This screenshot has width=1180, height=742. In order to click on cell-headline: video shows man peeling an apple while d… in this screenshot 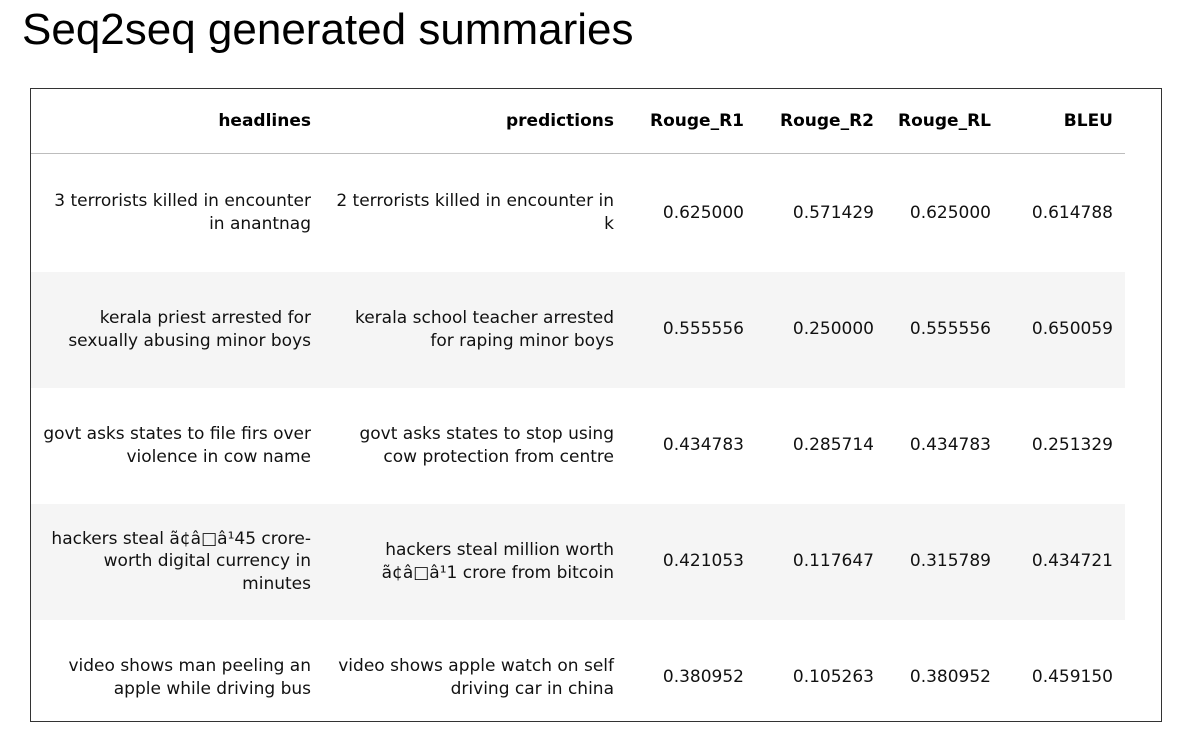, I will do `click(189, 677)`.